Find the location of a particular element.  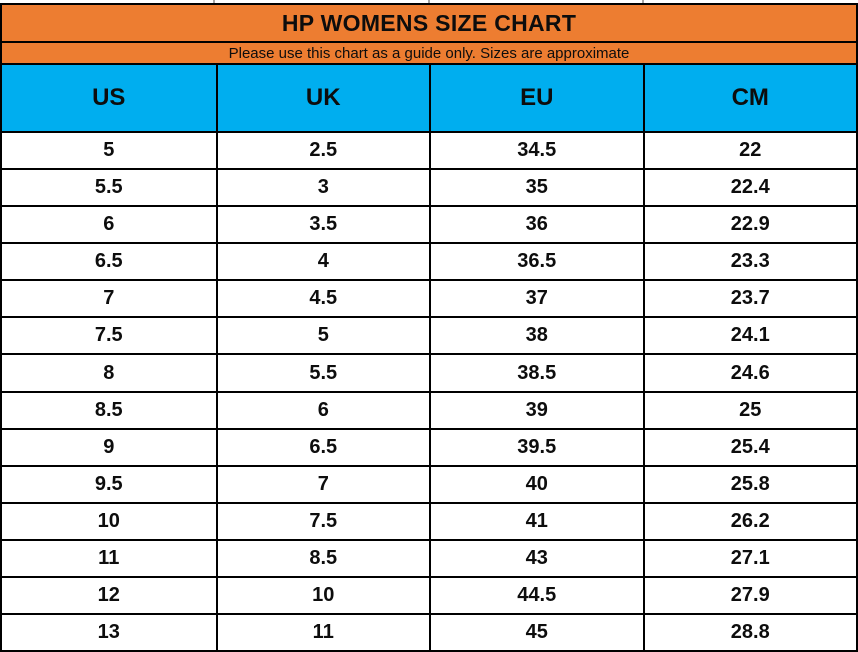

table-row: 9 6.5 39.5 25.4 is located at coordinates (429, 446).